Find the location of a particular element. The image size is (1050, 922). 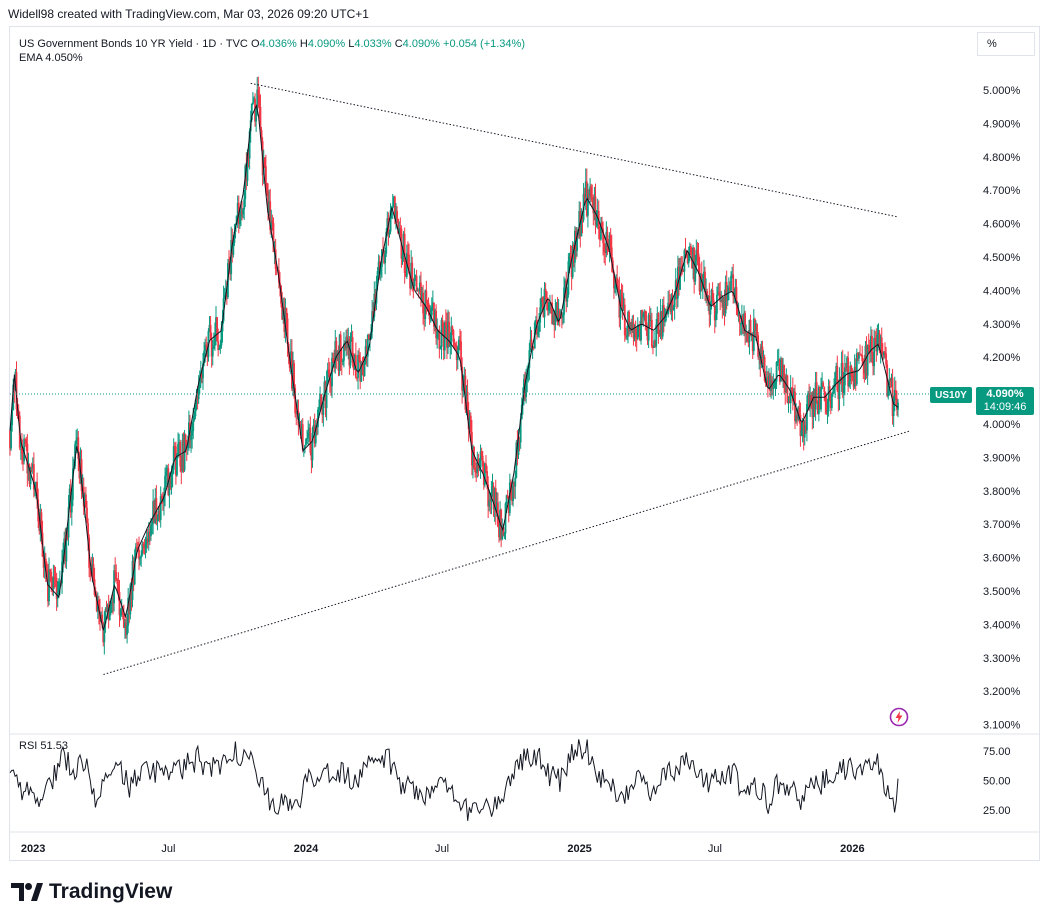

open-label: O is located at coordinates (255, 44).